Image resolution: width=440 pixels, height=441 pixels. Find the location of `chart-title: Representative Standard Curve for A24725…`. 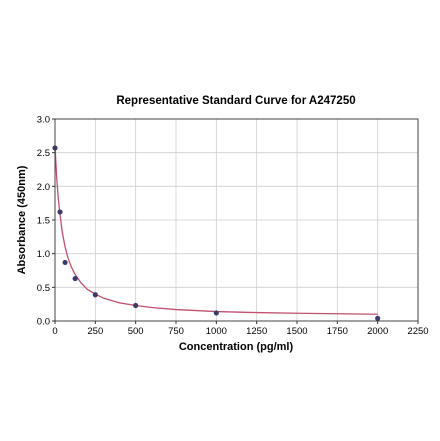

chart-title: Representative Standard Curve for A24725… is located at coordinates (235, 101).